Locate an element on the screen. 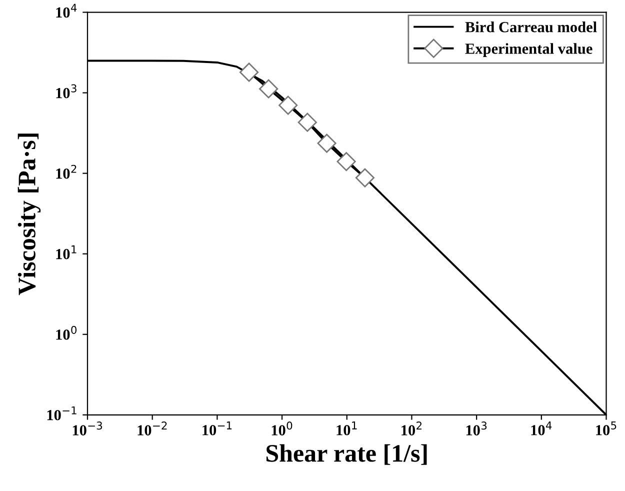  x-tick-label: 10$^{1}$ is located at coordinates (346, 429).